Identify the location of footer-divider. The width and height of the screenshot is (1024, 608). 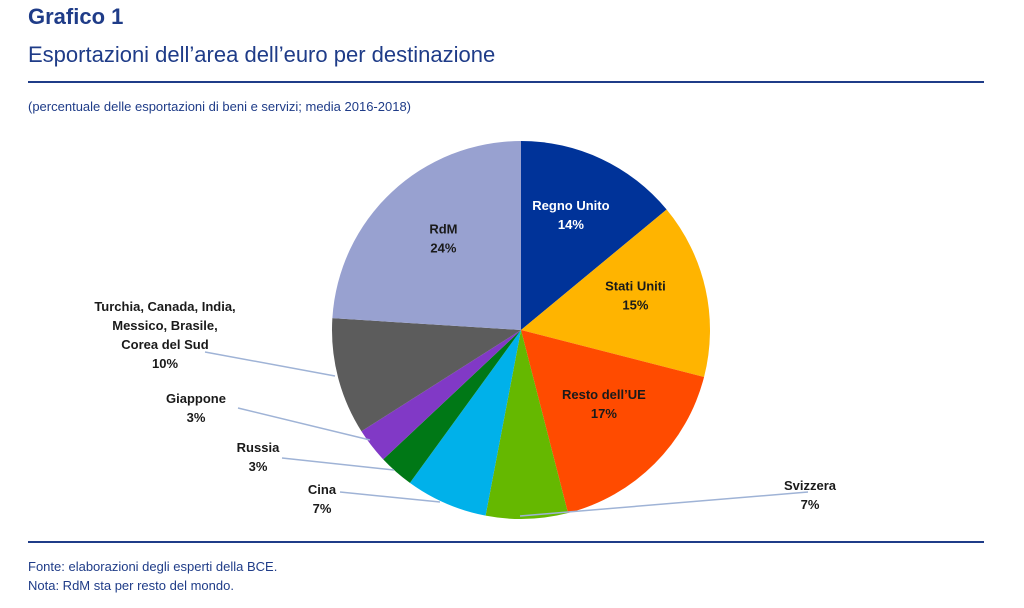
(506, 542).